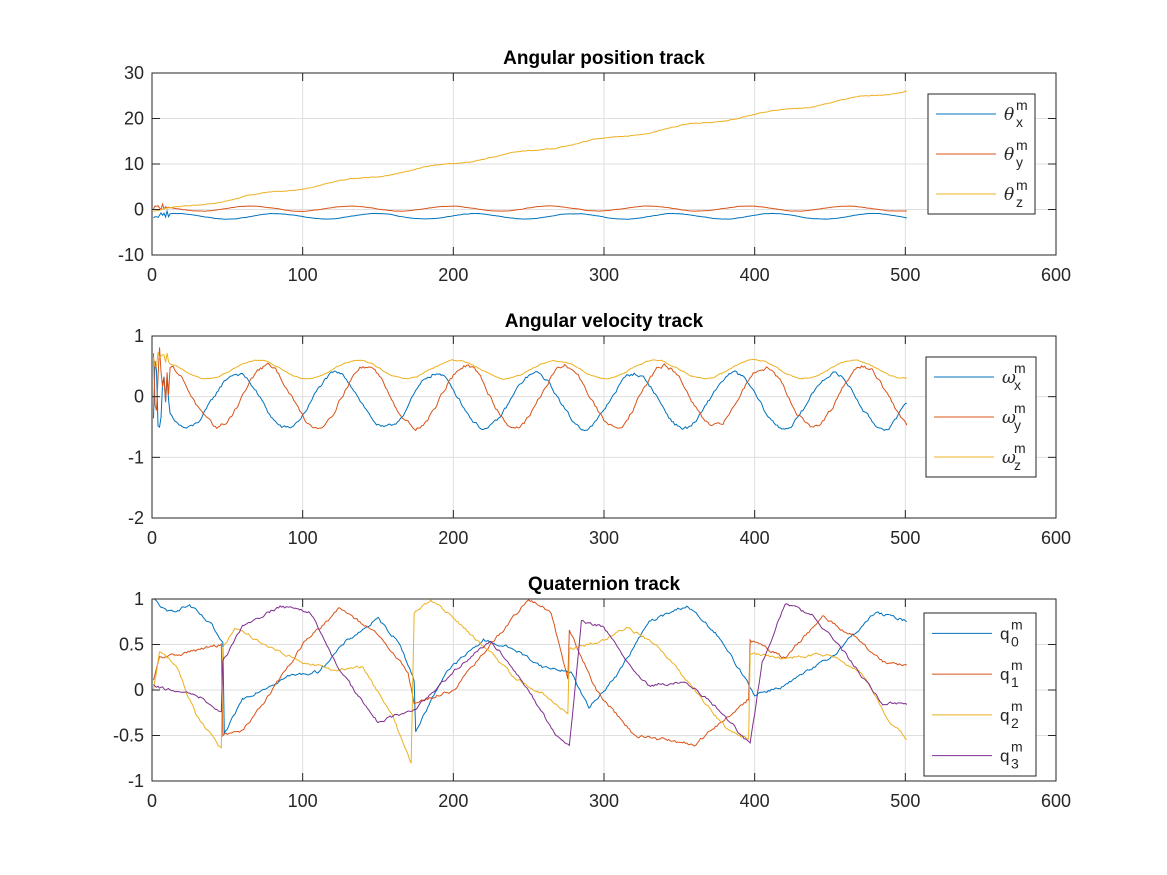 This screenshot has height=875, width=1167. Describe the element at coordinates (128, 736) in the screenshot. I see `y-tick-label: -0.5` at that location.